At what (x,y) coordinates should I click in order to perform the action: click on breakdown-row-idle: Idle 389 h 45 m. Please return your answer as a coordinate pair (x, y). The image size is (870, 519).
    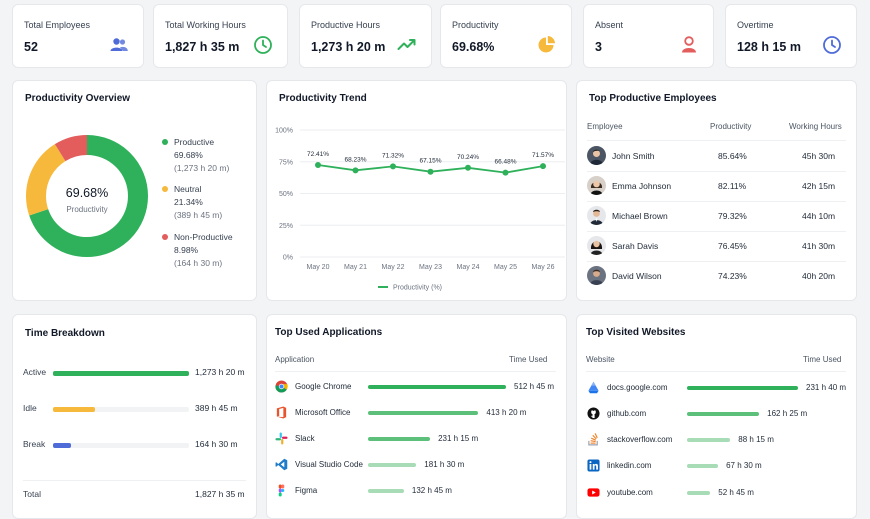
    Looking at the image, I should click on (134, 410).